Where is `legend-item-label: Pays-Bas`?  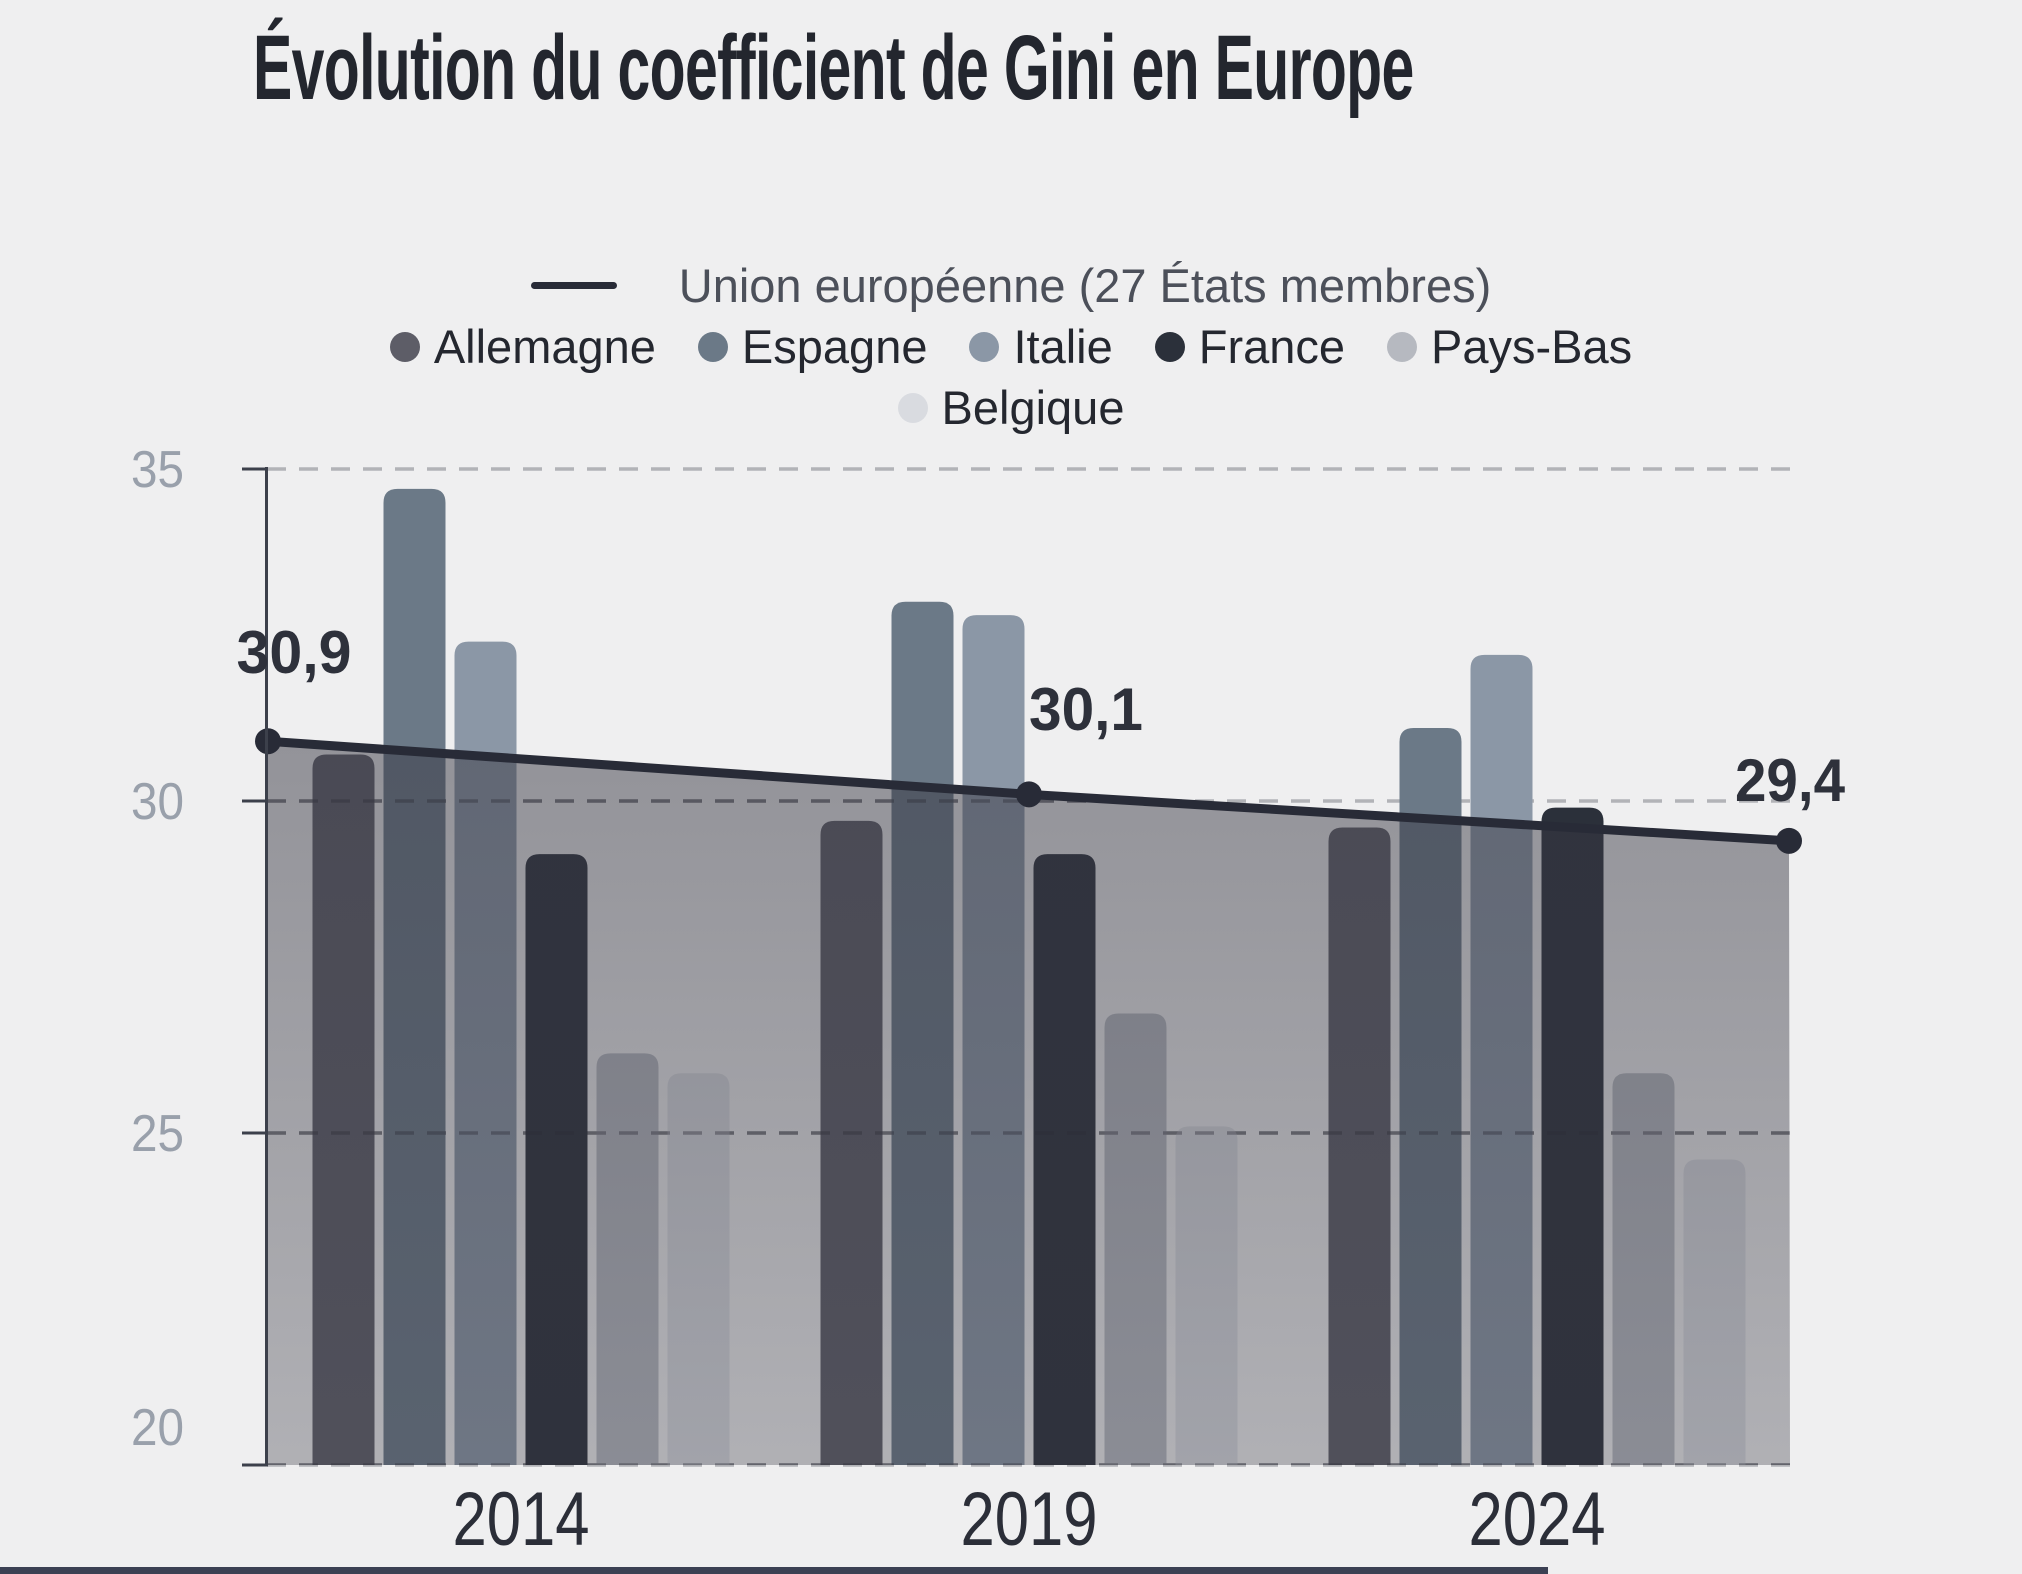
legend-item-label: Pays-Bas is located at coordinates (1532, 346).